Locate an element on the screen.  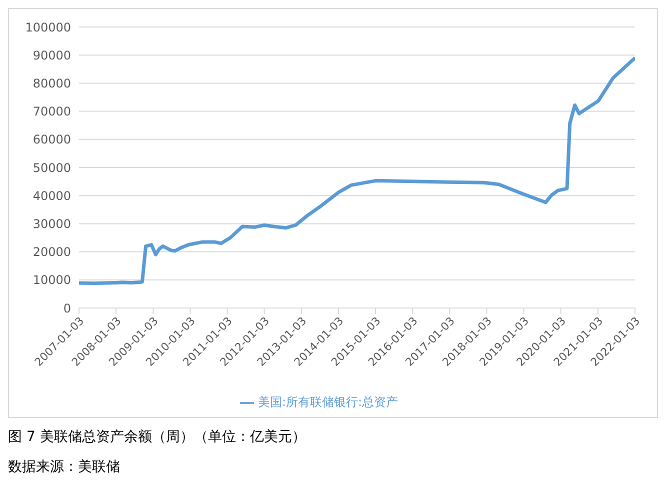
y-tick-label: 10000 is located at coordinates (51, 280).